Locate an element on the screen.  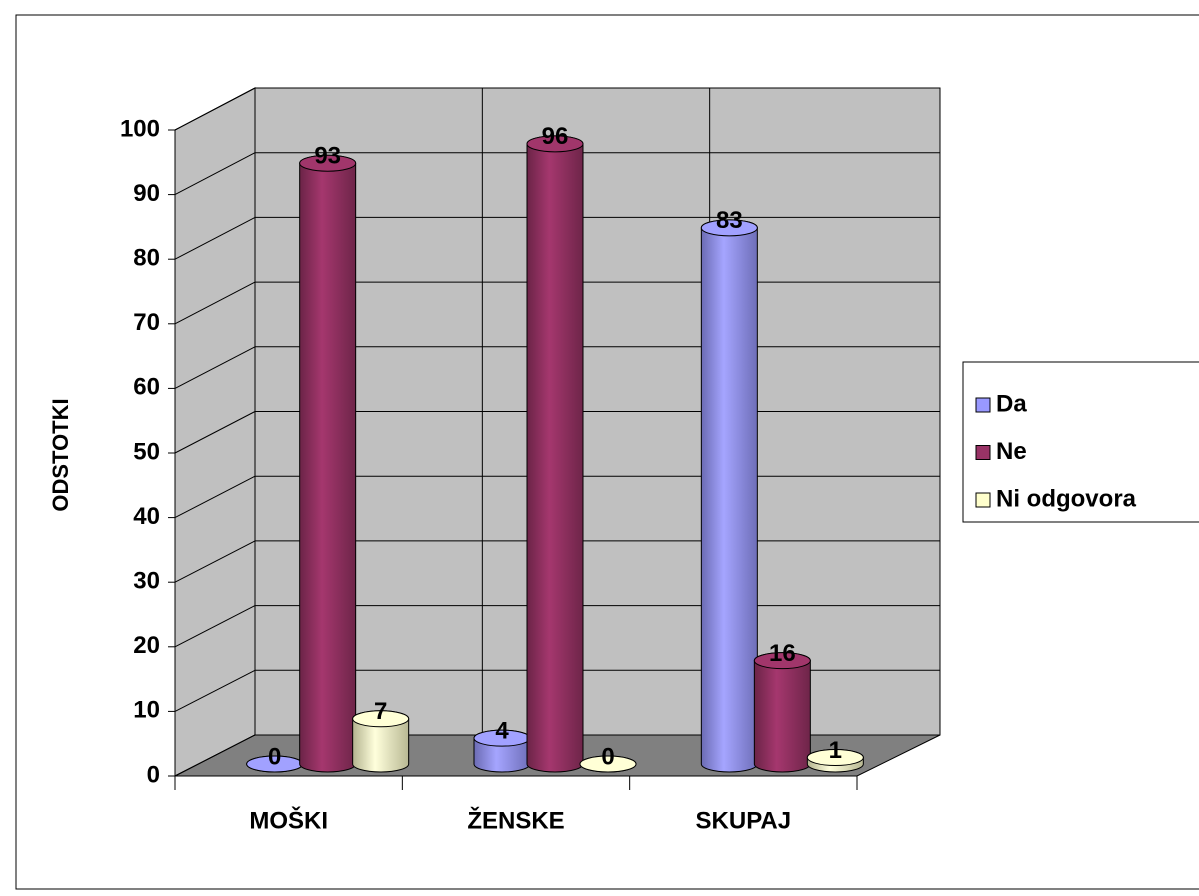
legend is located at coordinates (1080, 442).